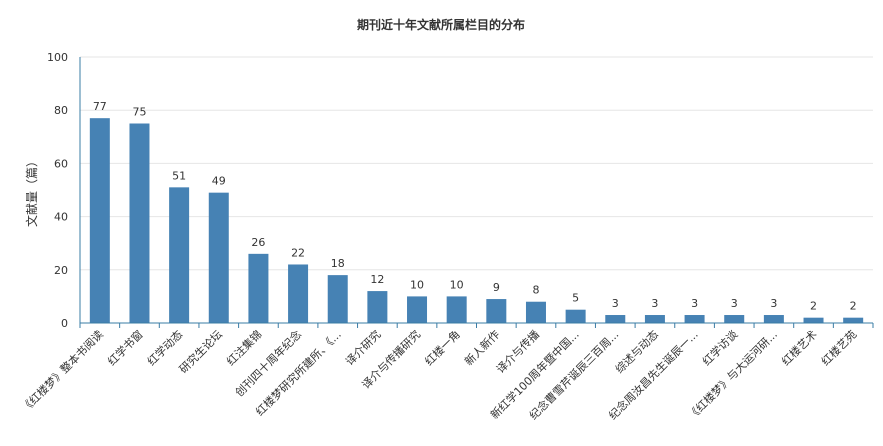 The width and height of the screenshot is (883, 446). Describe the element at coordinates (164, 347) in the screenshot. I see `x-tick-label: 红学动态` at that location.